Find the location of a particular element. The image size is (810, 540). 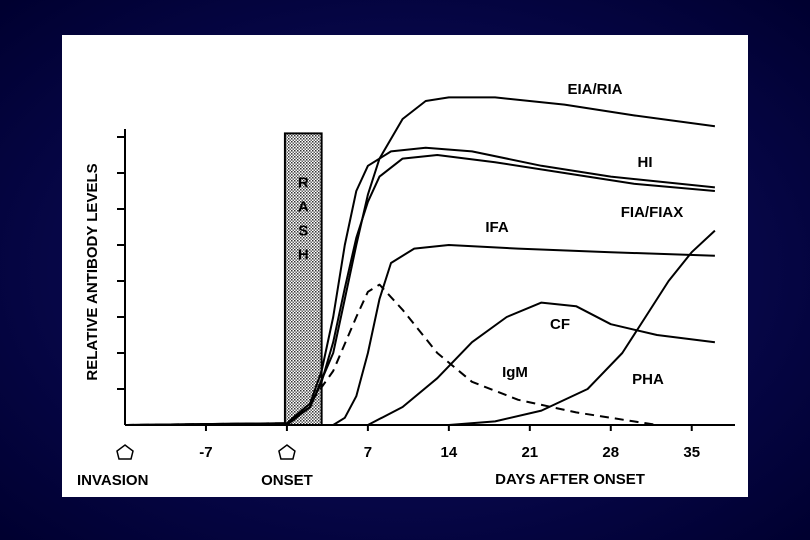

series-label: IgM is located at coordinates (515, 372).